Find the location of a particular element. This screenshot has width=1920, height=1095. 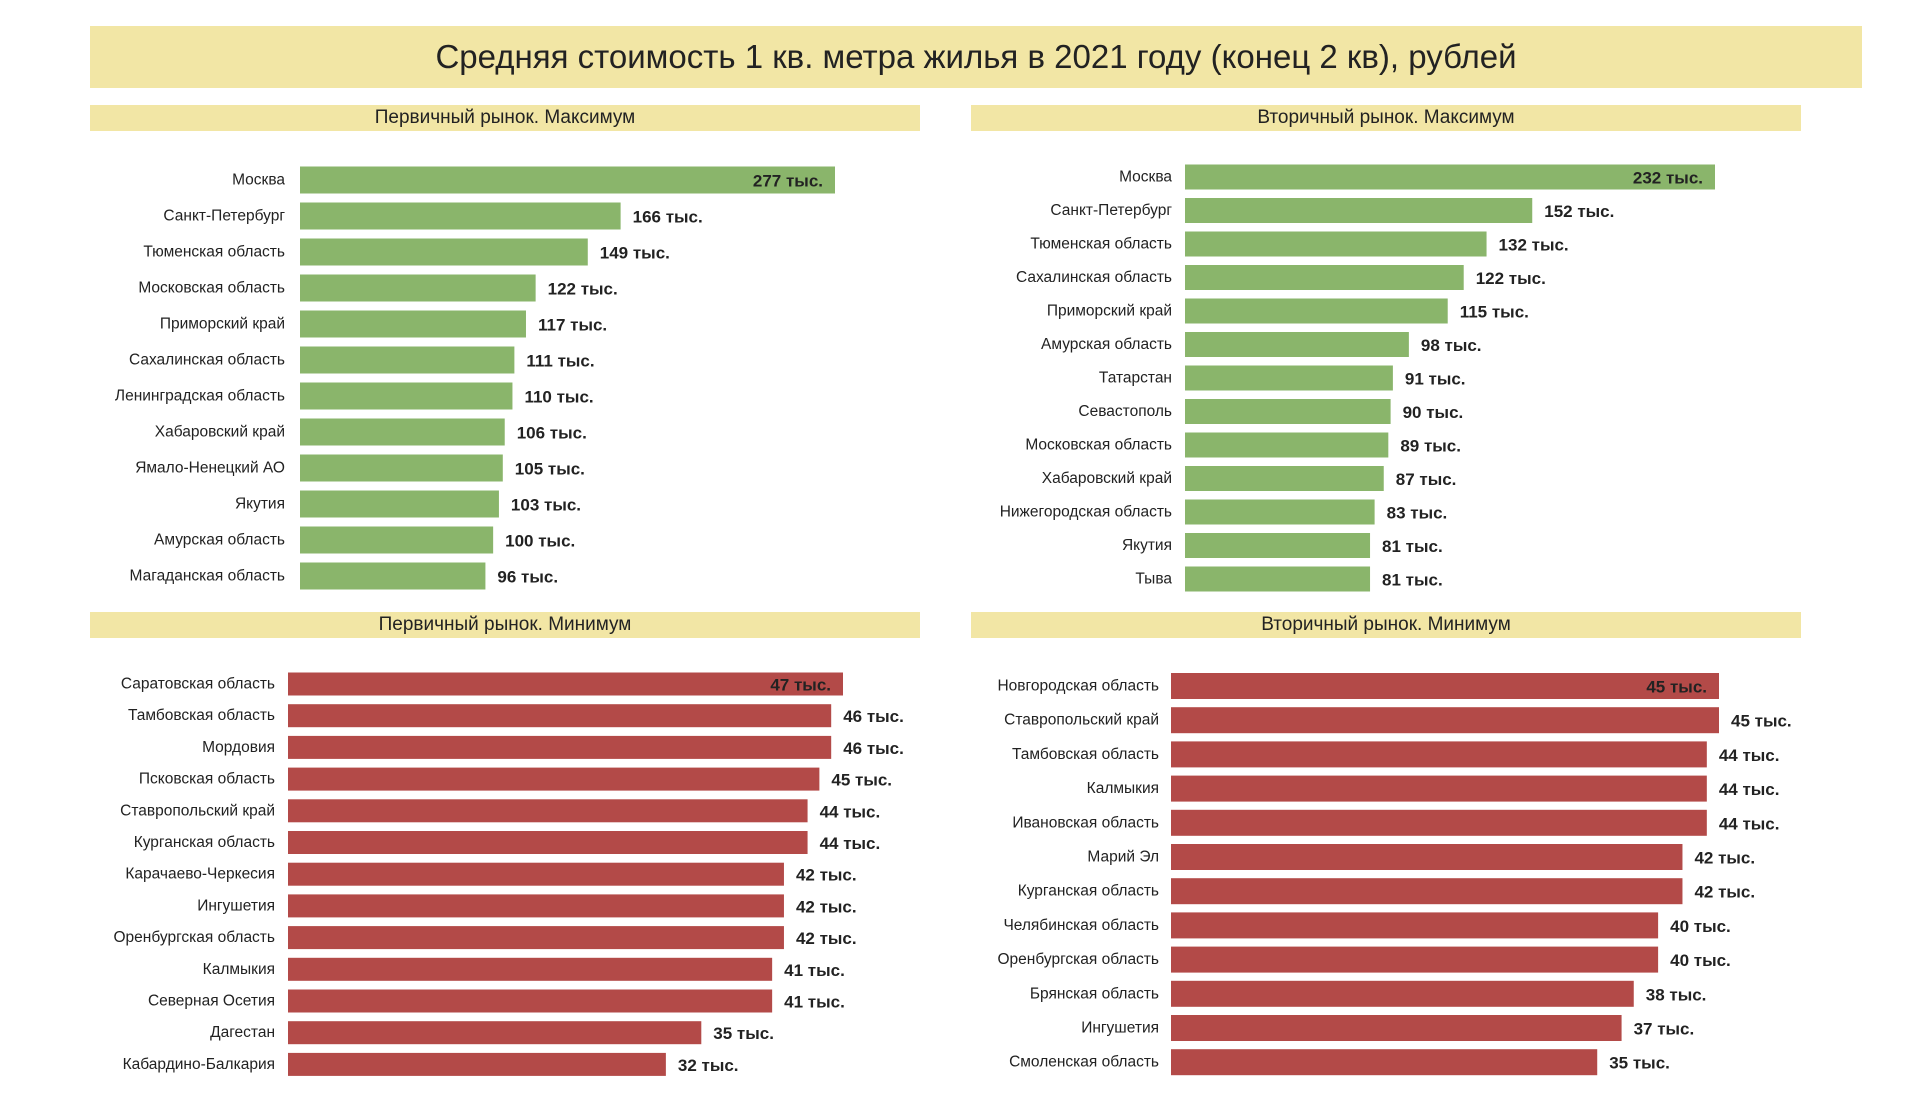

category-label: Ленинградская область is located at coordinates (200, 396).